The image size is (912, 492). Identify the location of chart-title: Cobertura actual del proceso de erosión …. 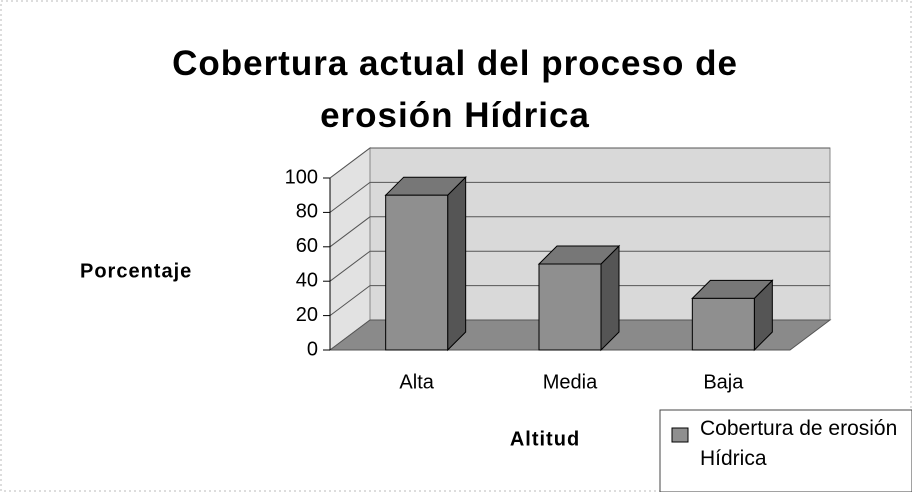
(455, 89).